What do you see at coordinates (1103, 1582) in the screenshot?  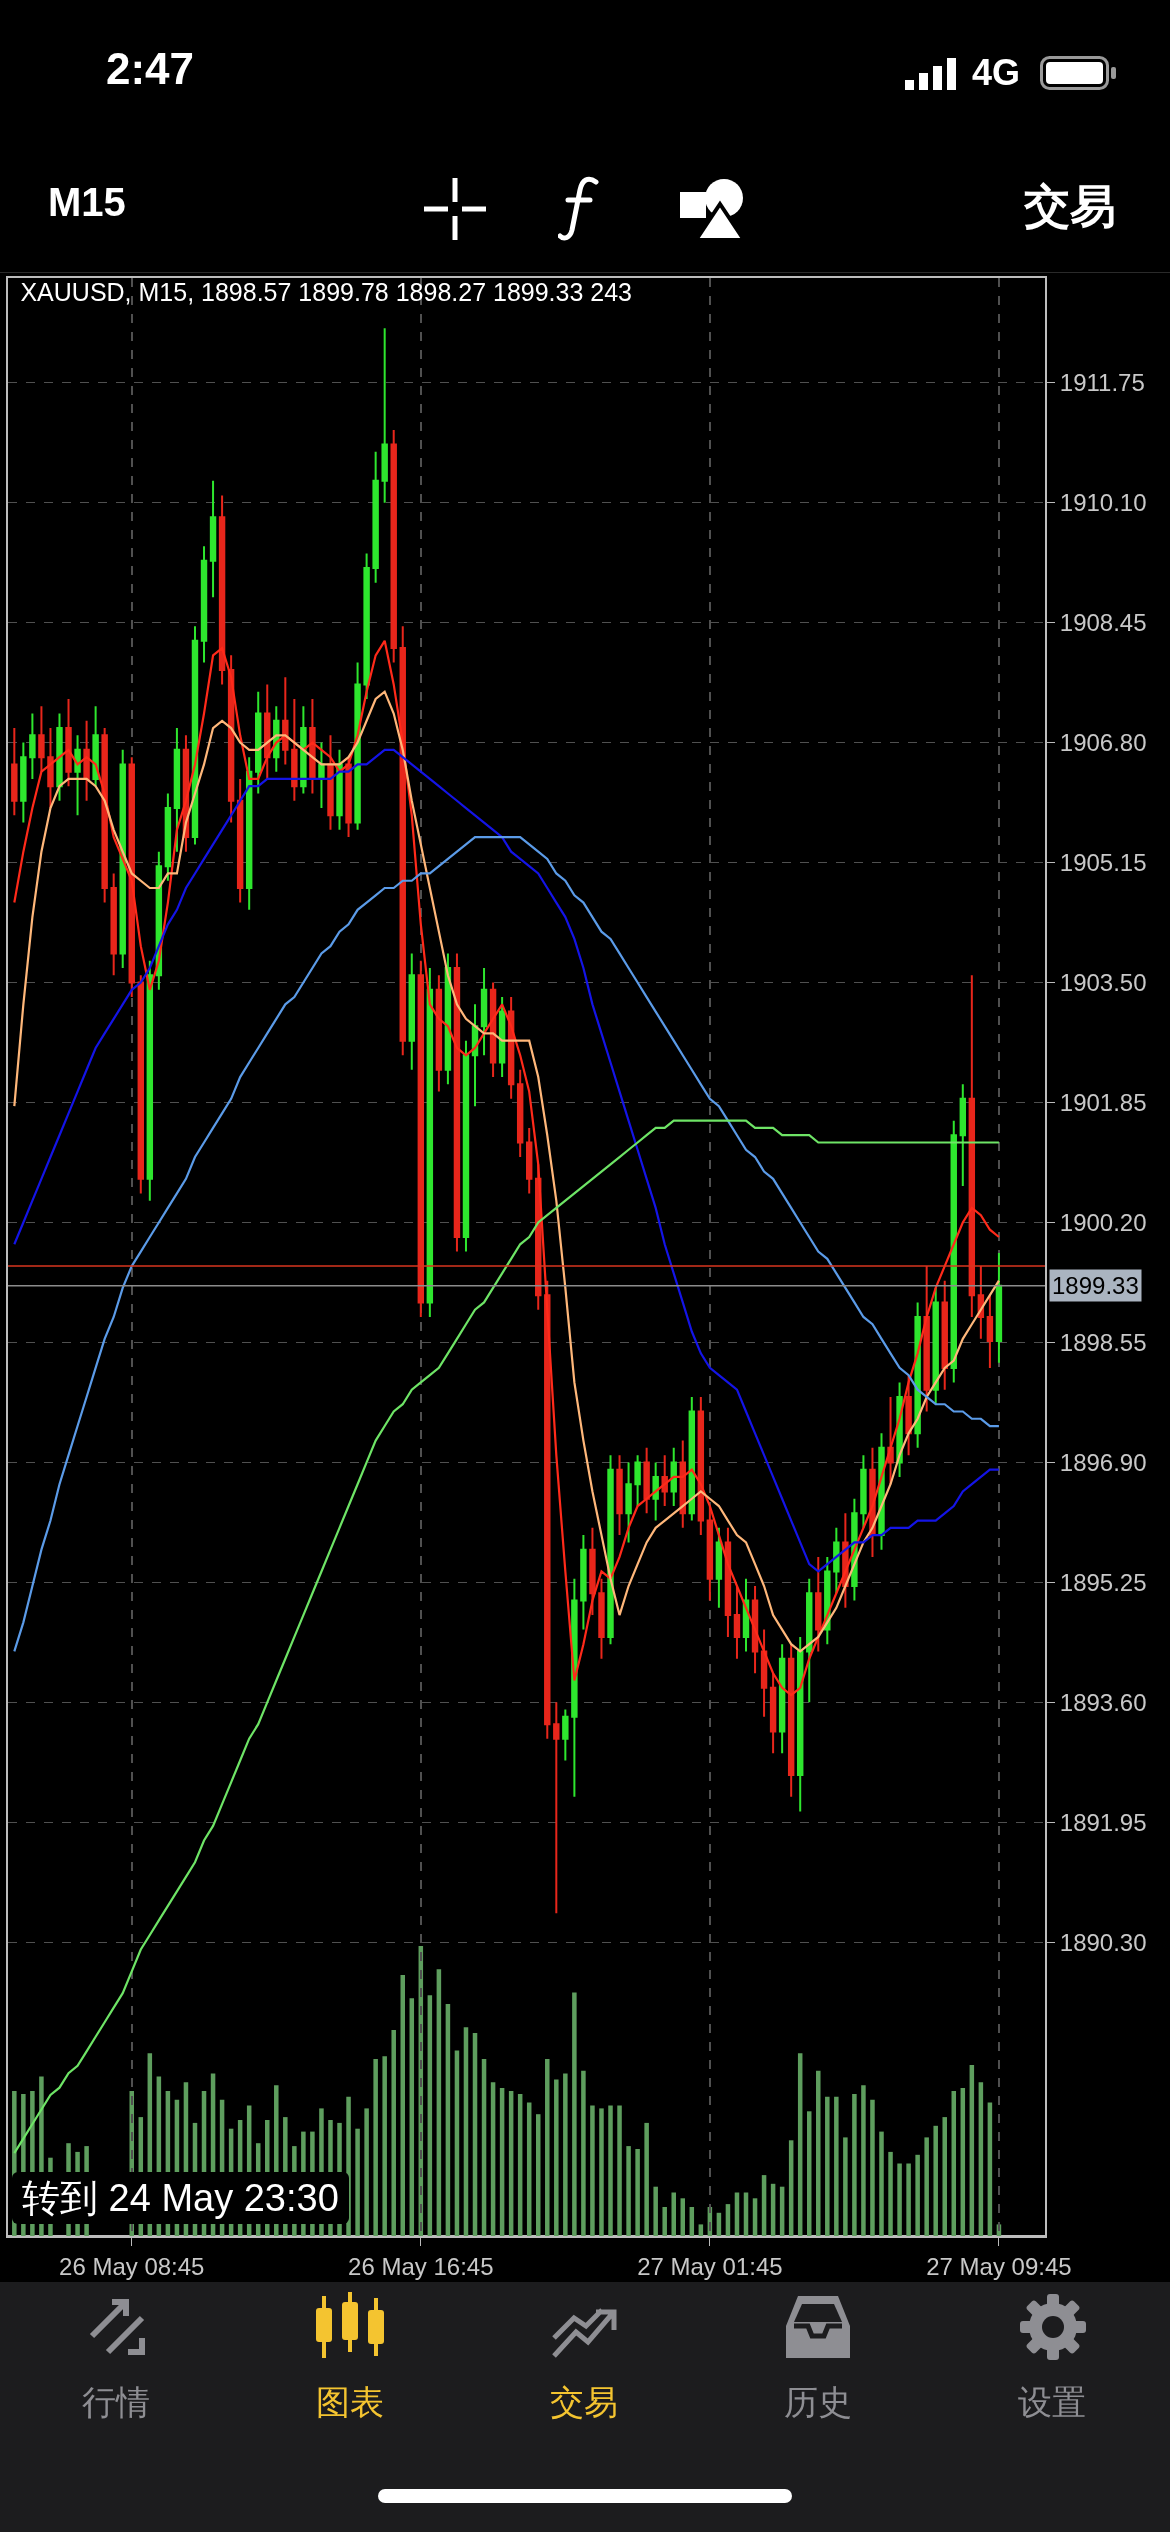 I see `y-tick-label: 1895.25` at bounding box center [1103, 1582].